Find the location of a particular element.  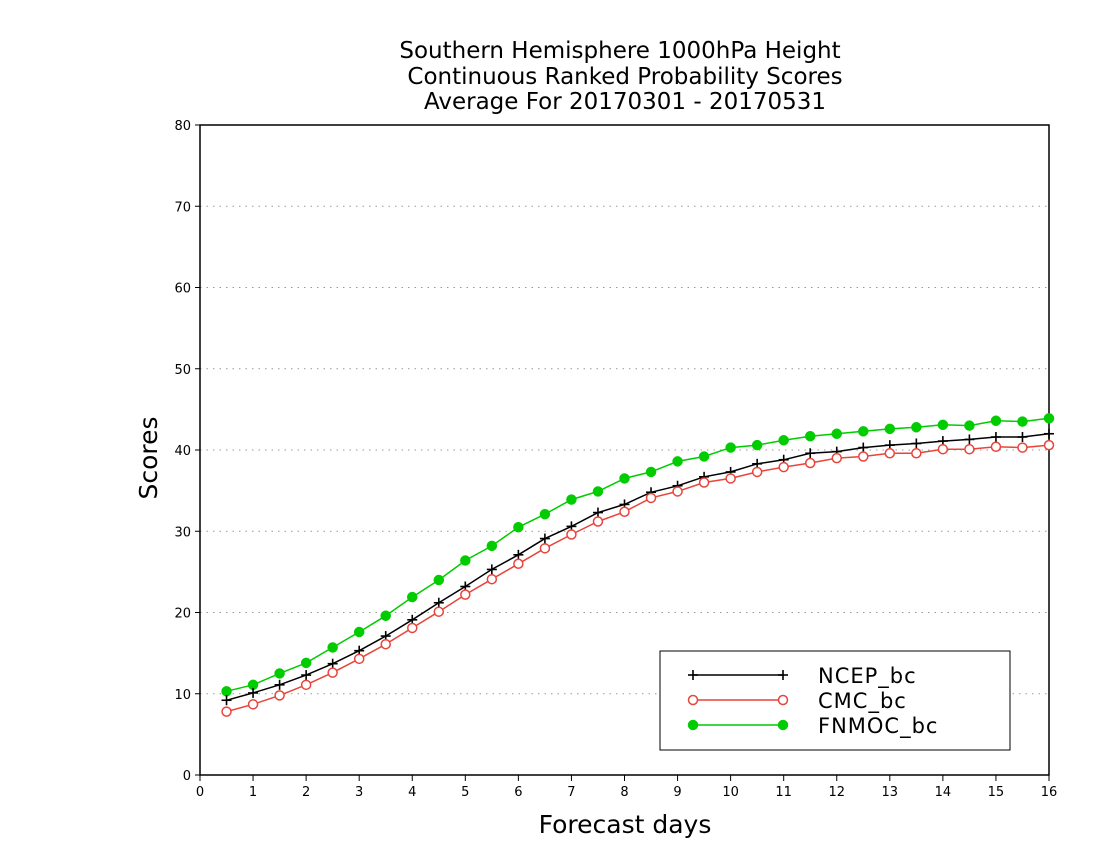

x-axis-label: Forecast days is located at coordinates (625, 824).